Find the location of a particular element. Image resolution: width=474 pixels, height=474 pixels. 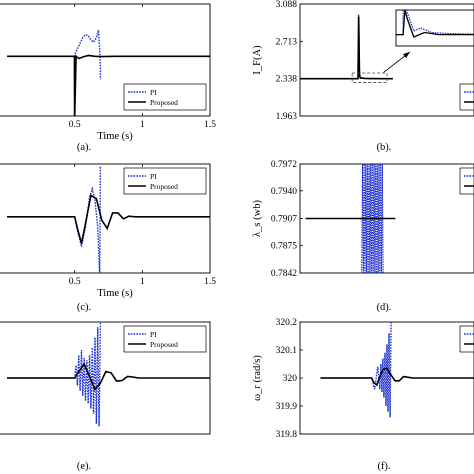

y-tick-label: 3.088 is located at coordinates (287, 5).